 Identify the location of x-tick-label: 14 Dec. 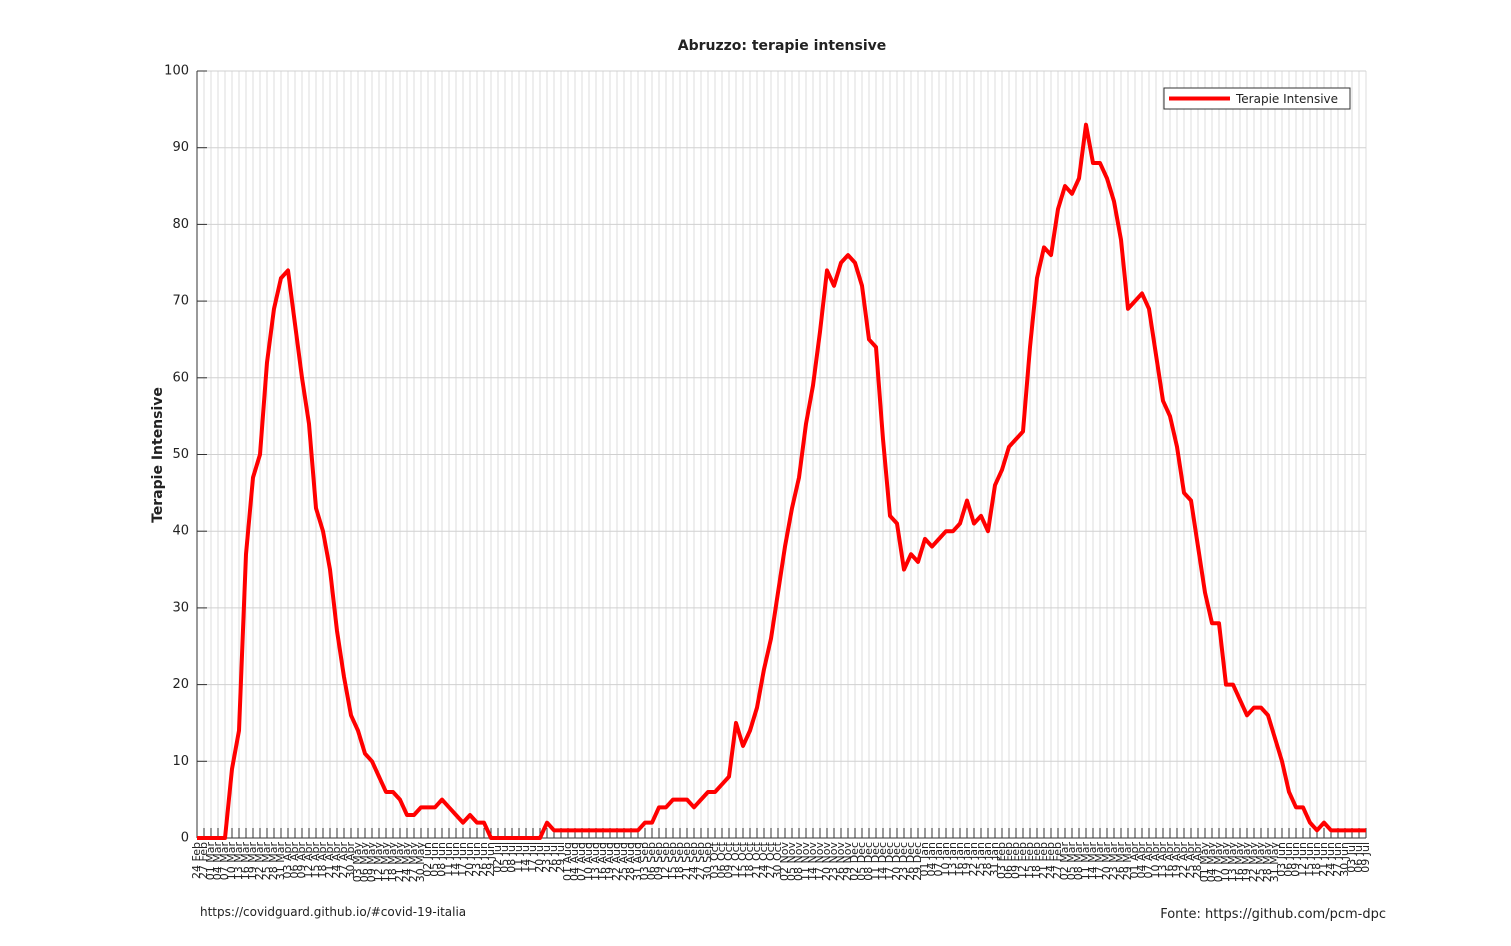
(882, 861).